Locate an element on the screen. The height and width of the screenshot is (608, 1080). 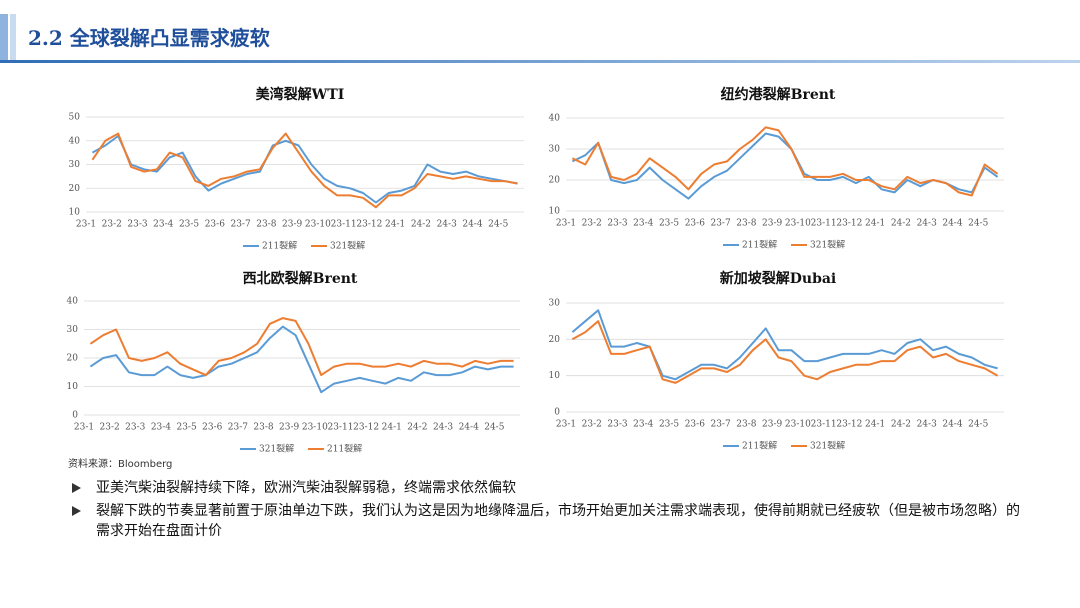
chart-title: 纽约港裂解Brent is located at coordinates (778, 94).